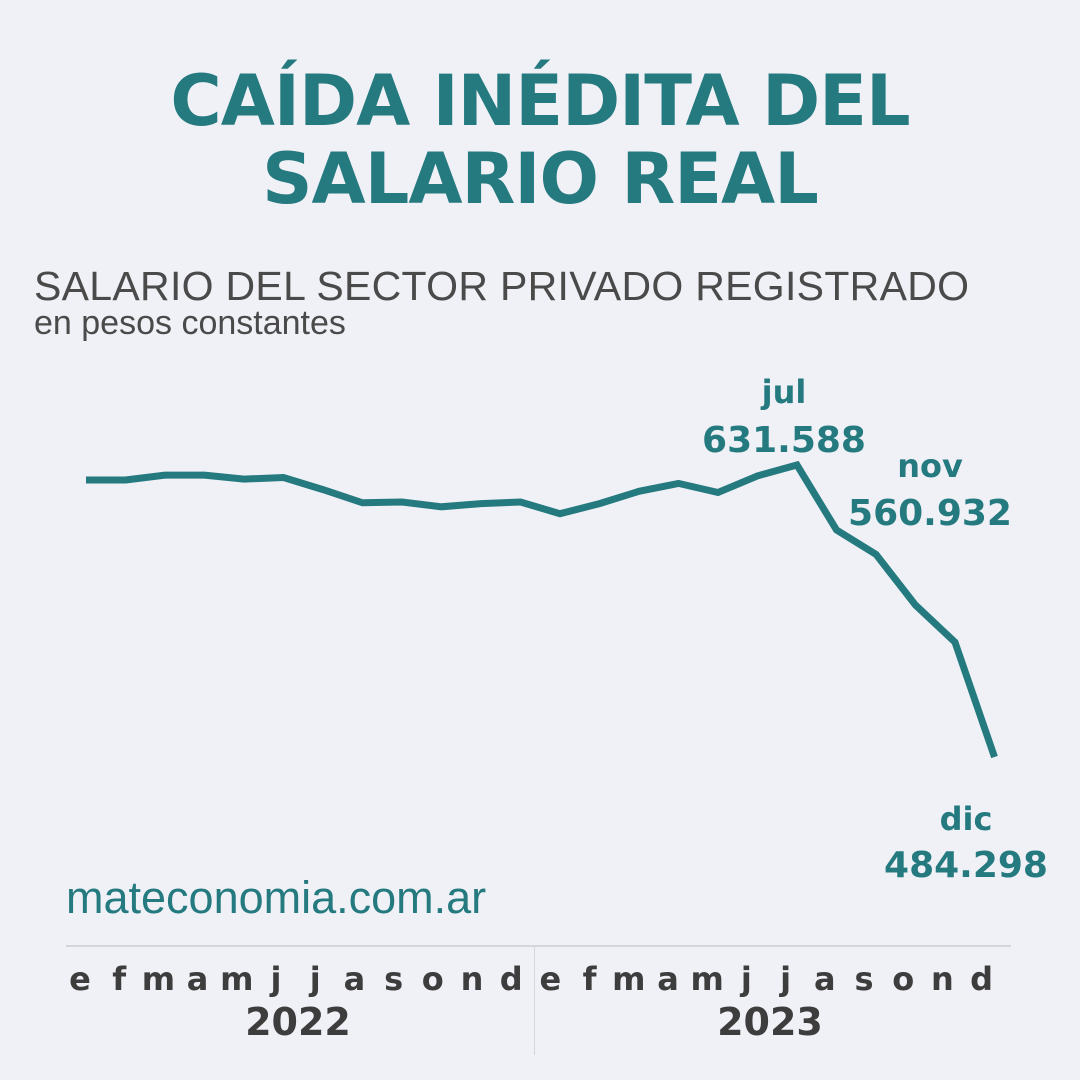  I want to click on annotation-value-nov: 560.932, so click(930, 513).